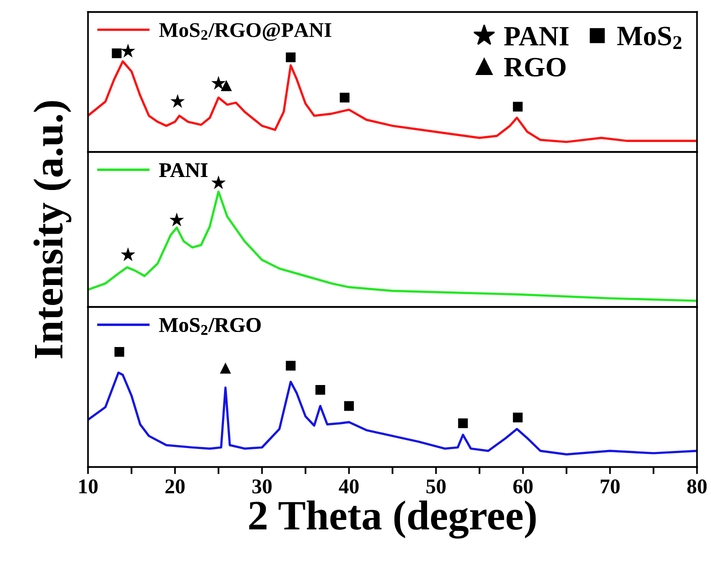 This screenshot has height=562, width=711. Describe the element at coordinates (610, 486) in the screenshot. I see `x-tick-label: 70` at that location.